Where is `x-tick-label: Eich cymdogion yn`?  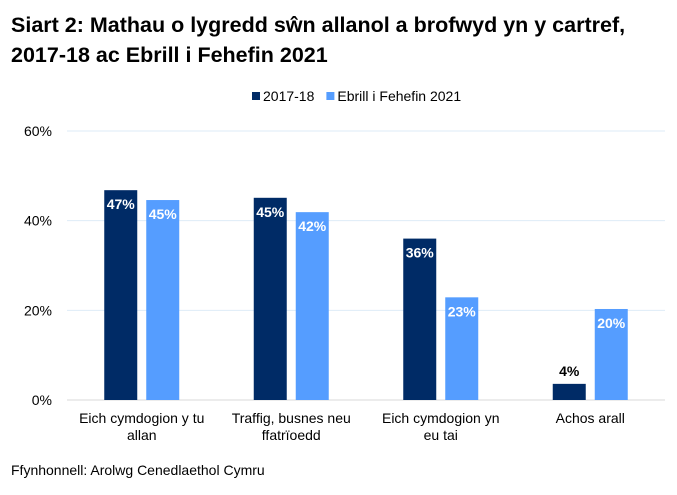
x-tick-label: Eich cymdogion yn is located at coordinates (441, 418).